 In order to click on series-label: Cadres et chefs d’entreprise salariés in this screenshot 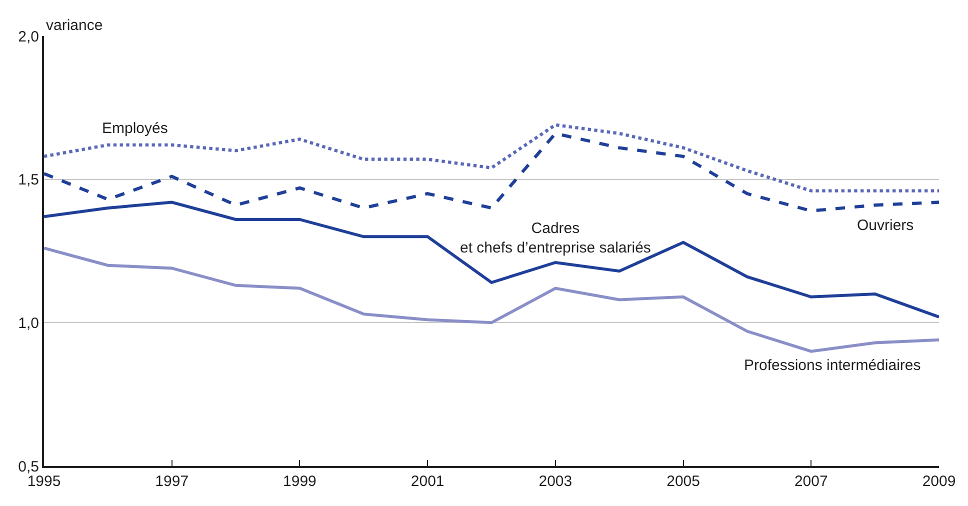, I will do `click(555, 238)`.